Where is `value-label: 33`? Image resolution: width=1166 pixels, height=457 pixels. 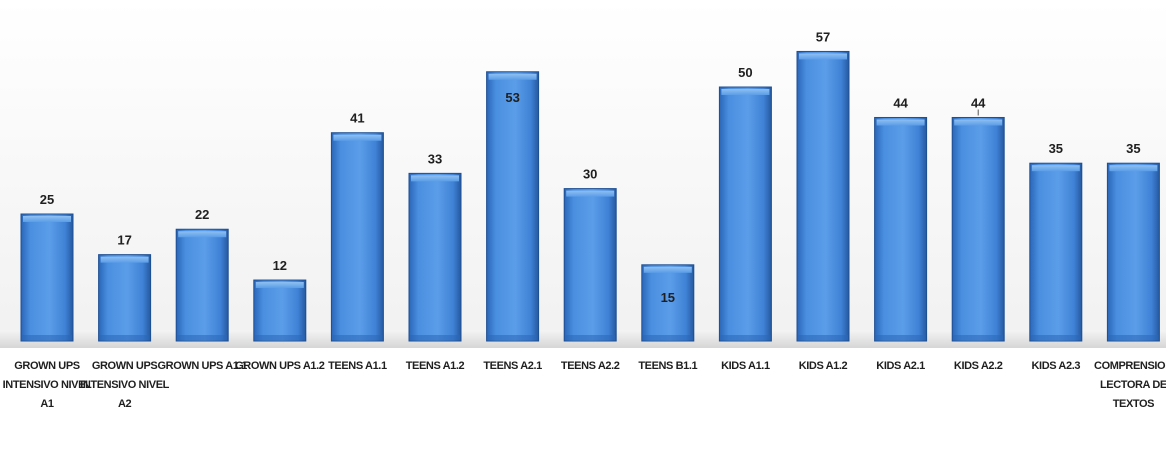 value-label: 33 is located at coordinates (435, 158).